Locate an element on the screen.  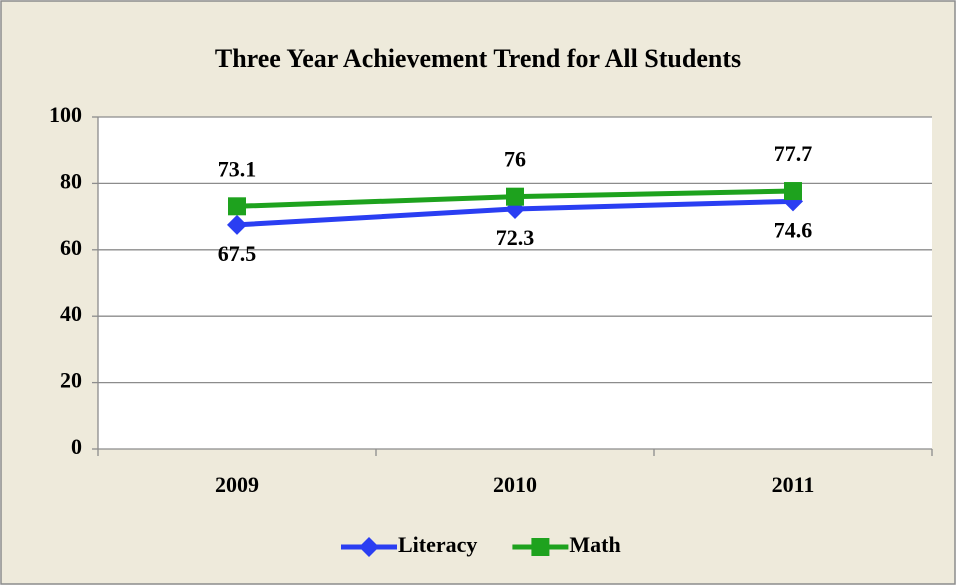
x-tick-label: 2009 is located at coordinates (237, 484).